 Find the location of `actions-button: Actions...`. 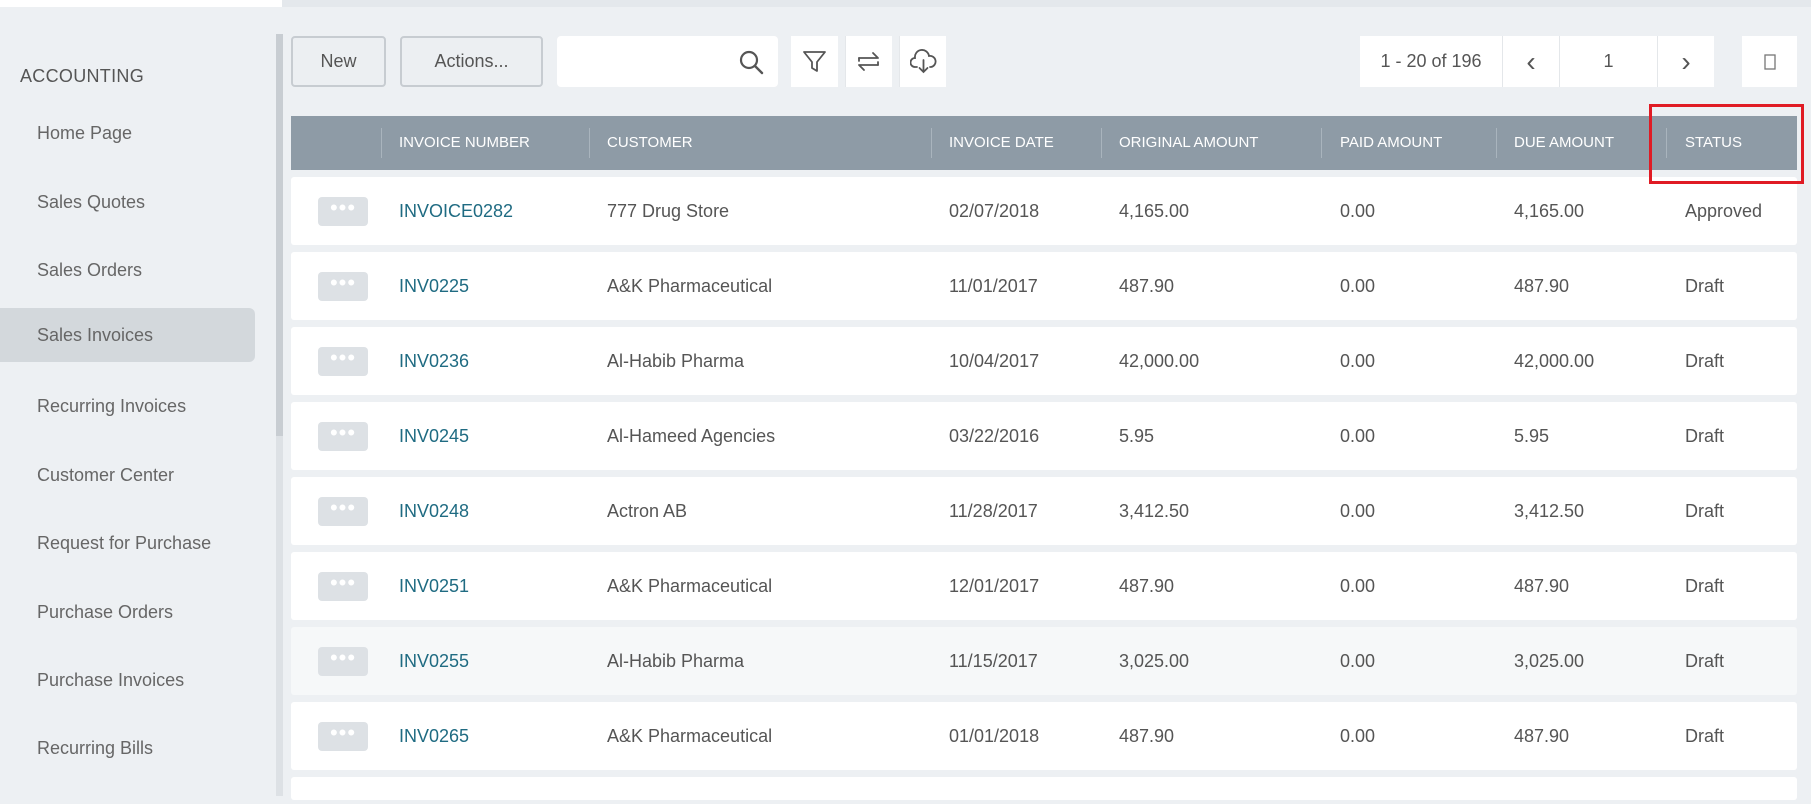

actions-button: Actions... is located at coordinates (471, 61).